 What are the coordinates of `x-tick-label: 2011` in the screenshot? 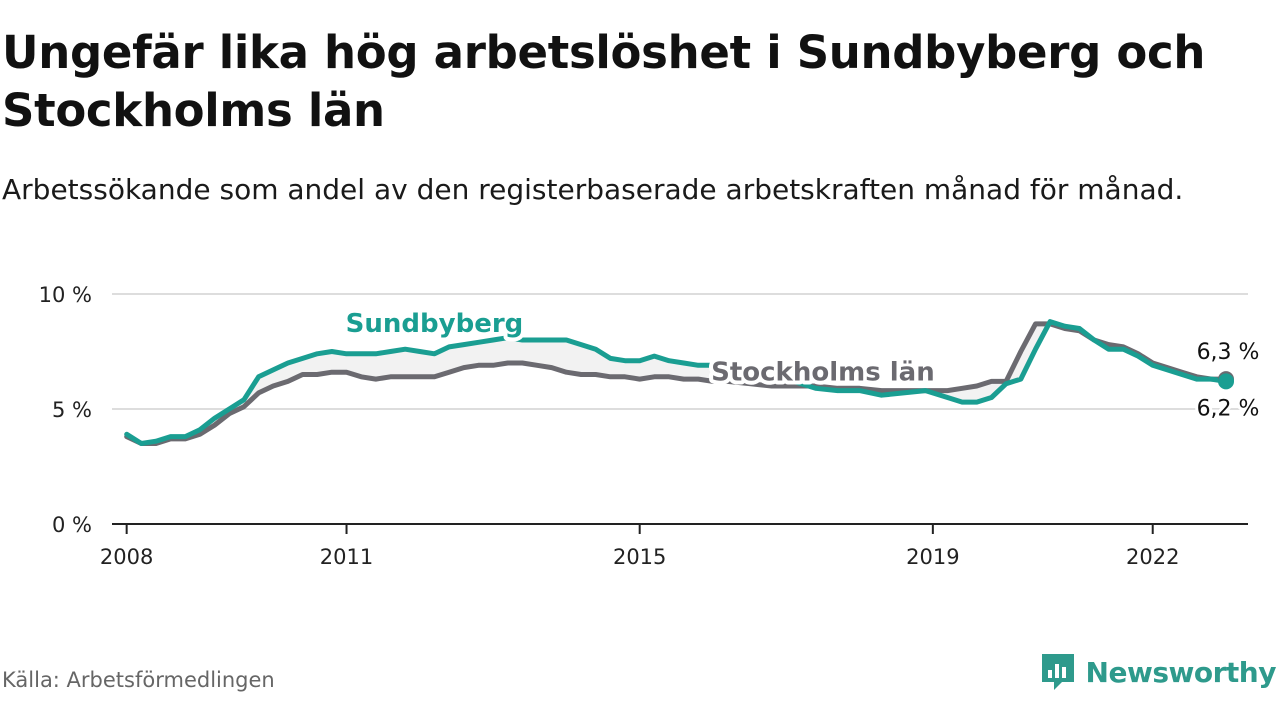 It's located at (346, 557).